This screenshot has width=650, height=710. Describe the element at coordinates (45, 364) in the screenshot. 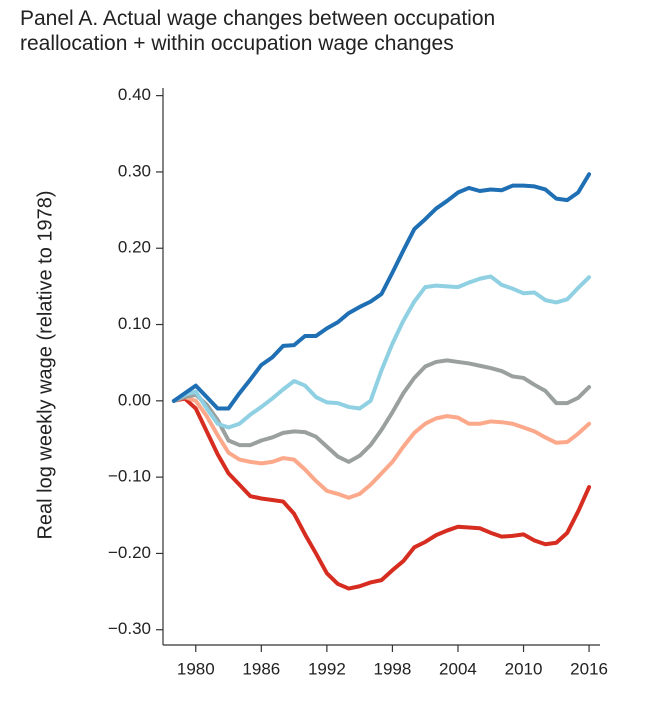

I see `y-axis-label: Real log weekly wage (relative to 1978)` at that location.